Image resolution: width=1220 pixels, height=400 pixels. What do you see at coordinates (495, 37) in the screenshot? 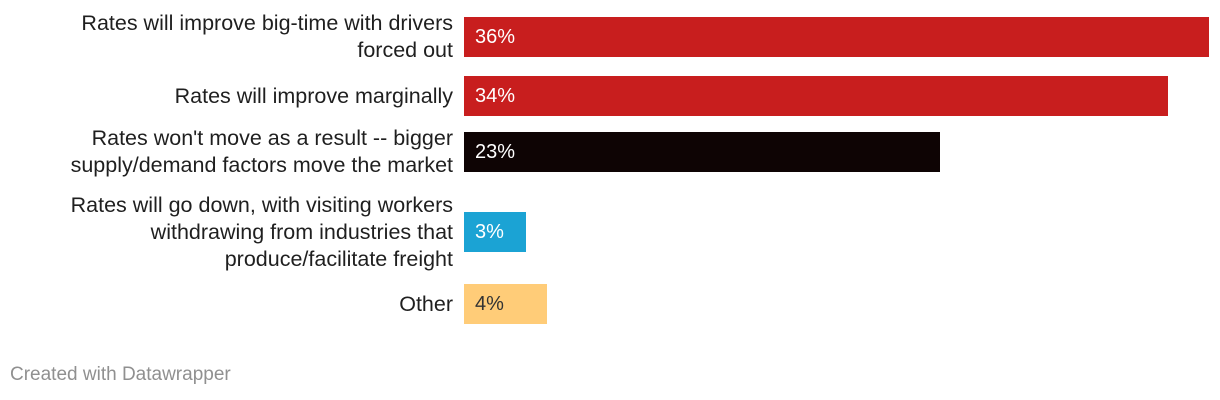
I see `value-label: 36%` at bounding box center [495, 37].